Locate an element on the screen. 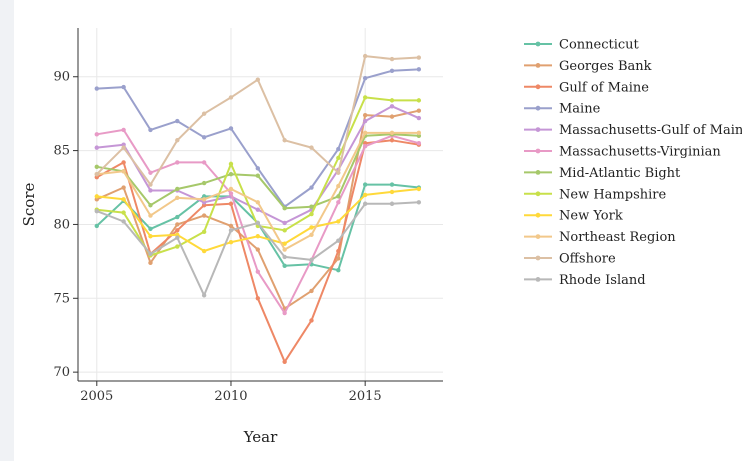 Image resolution: width=742 pixels, height=461 pixels. legend-item-rhode-island: Rhode Island is located at coordinates (585, 280).